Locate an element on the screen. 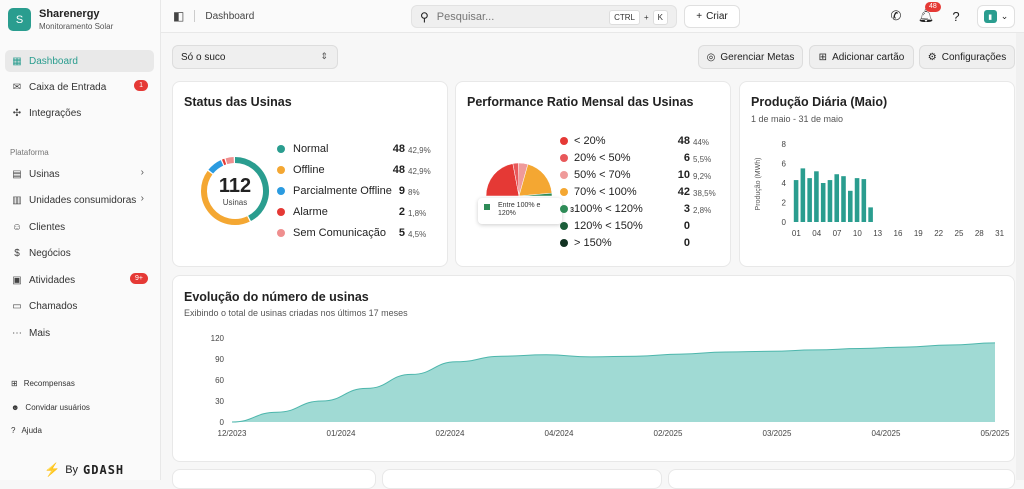  sidebar-item-label: Clientes is located at coordinates (47, 227).